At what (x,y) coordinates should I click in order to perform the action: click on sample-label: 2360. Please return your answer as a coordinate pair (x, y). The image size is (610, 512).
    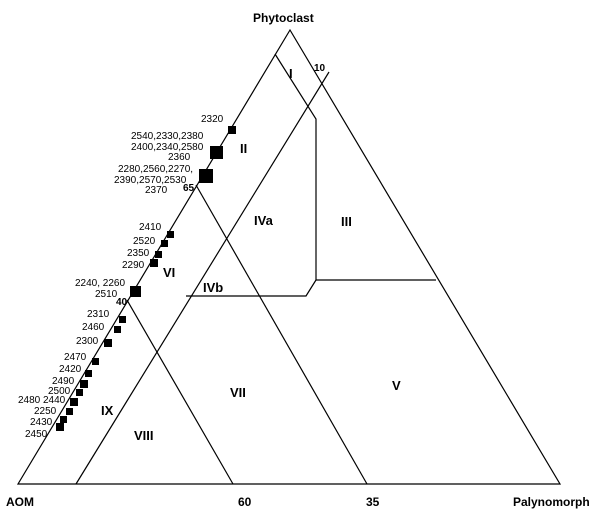
    Looking at the image, I should click on (179, 157).